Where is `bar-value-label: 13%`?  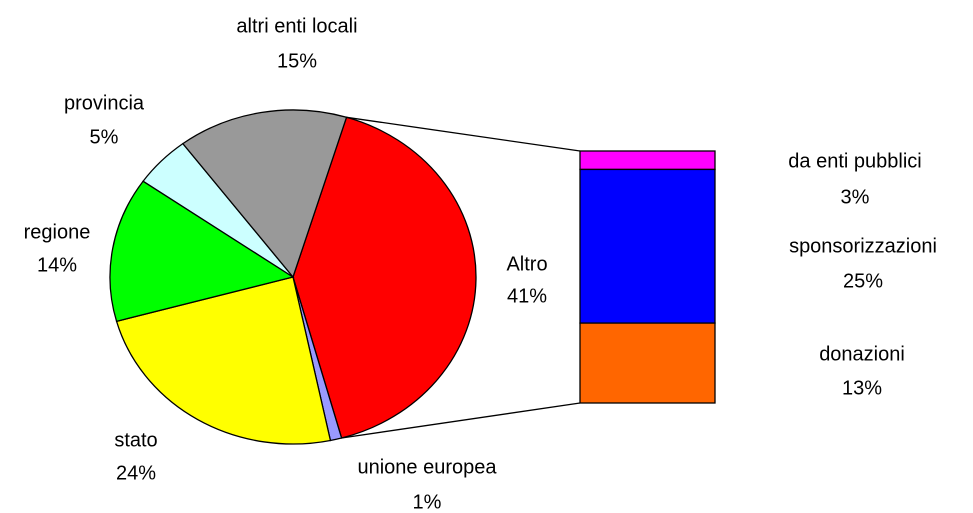
bar-value-label: 13% is located at coordinates (862, 388).